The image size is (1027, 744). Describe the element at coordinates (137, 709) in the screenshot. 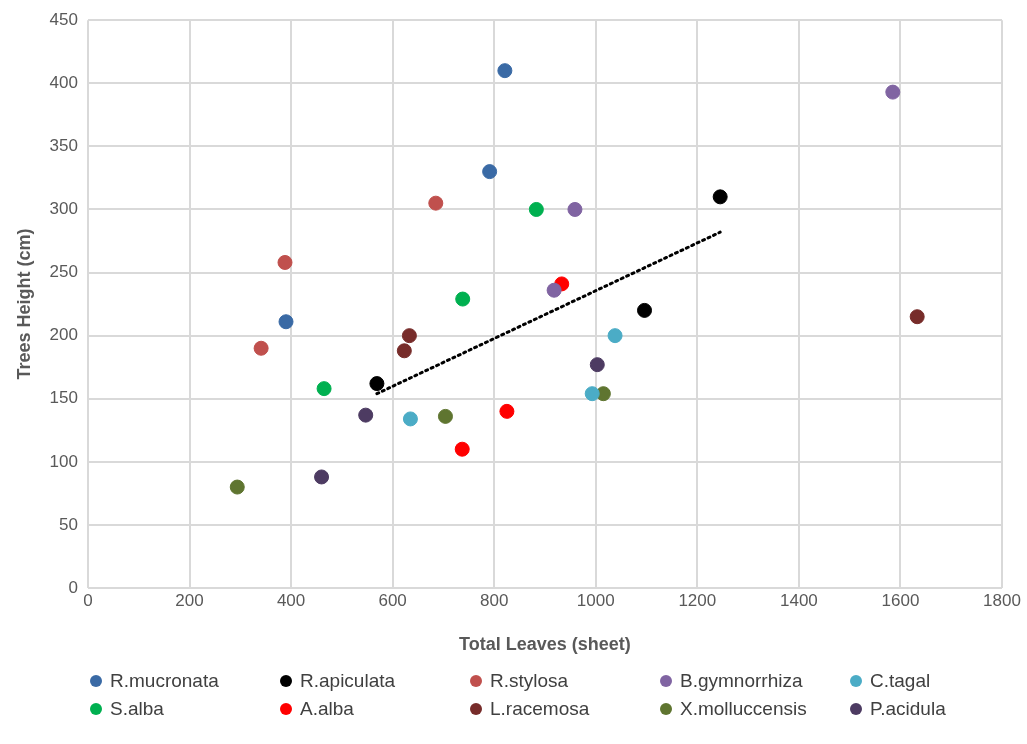

I see `legend-label: S.alba` at that location.